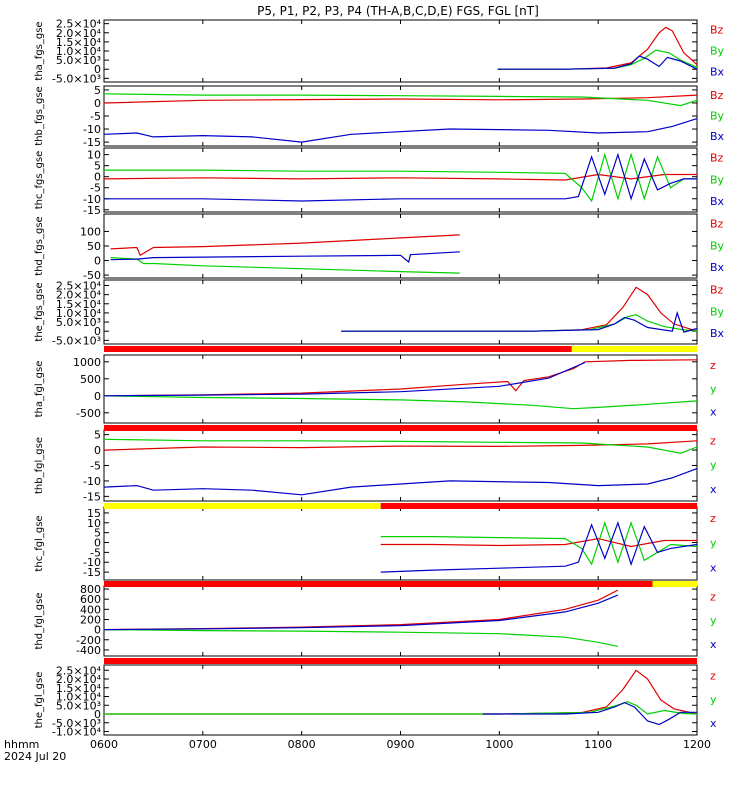 Image resolution: width=750 pixels, height=800 pixels. Describe the element at coordinates (379, 116) in the screenshot. I see `panel-thb_fgs_gse: 50-5-10-15 thb_fgs_gse Bz By Bx` at that location.